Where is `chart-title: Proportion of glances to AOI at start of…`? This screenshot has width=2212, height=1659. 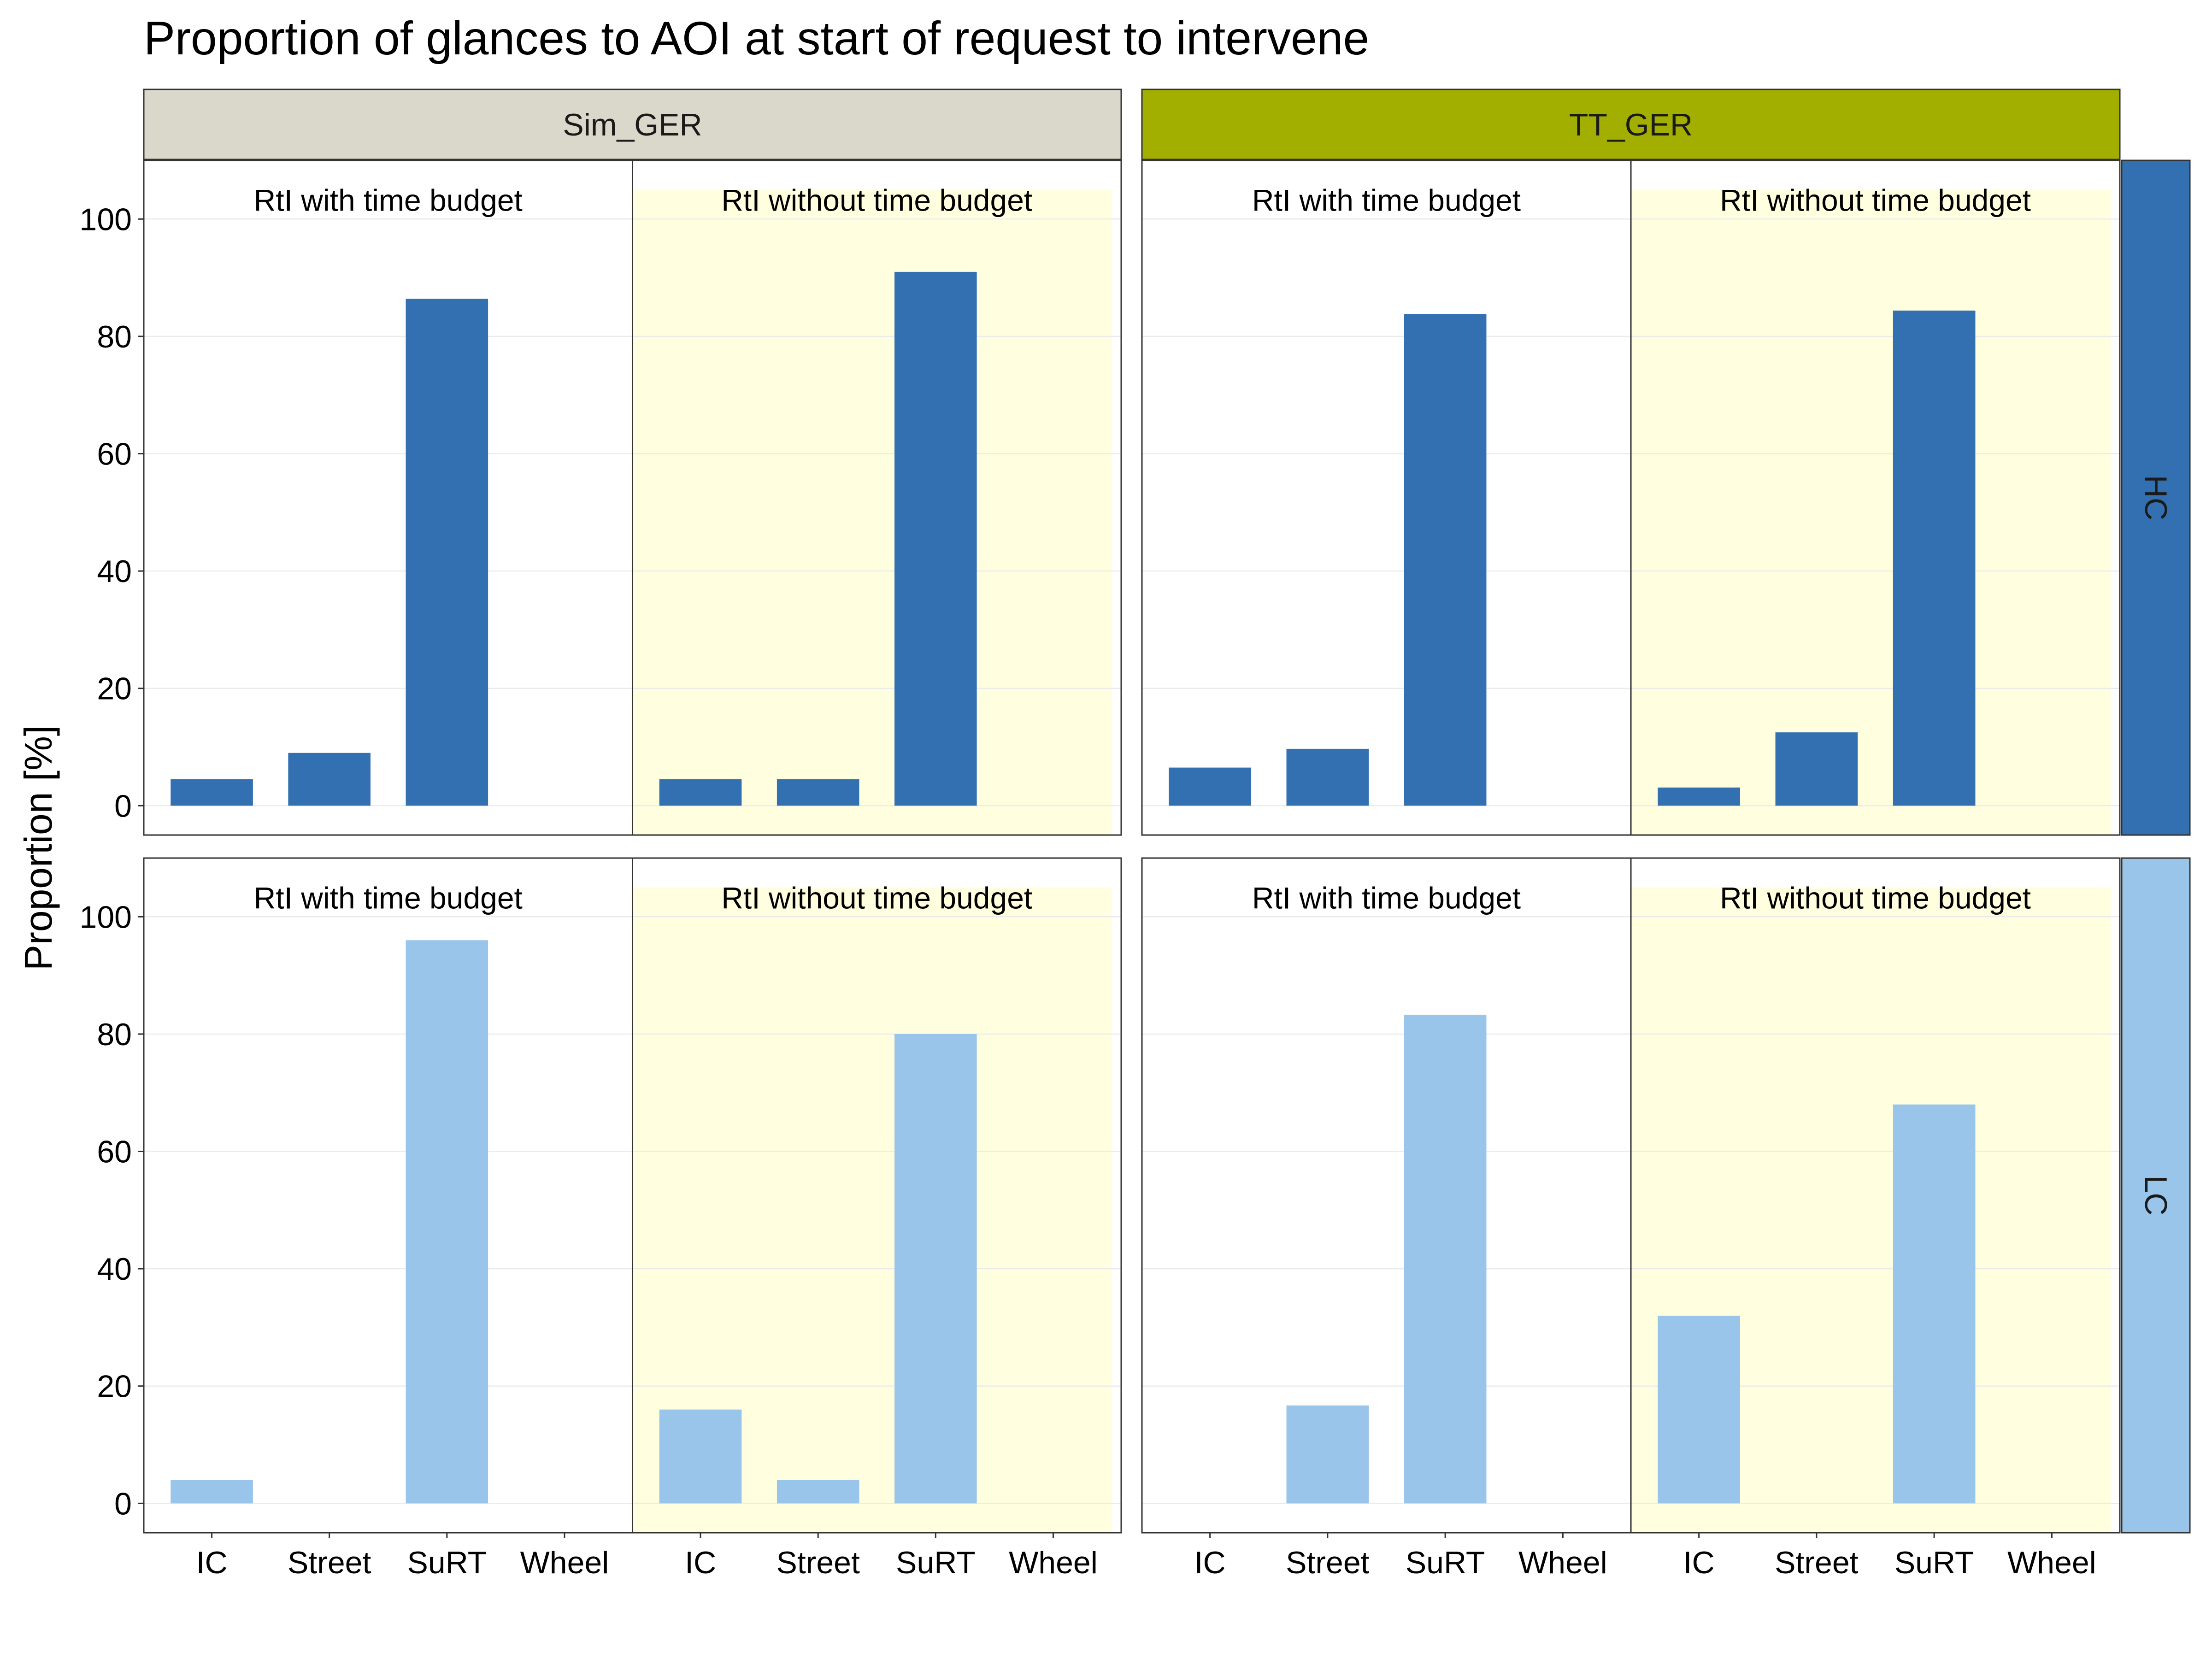
chart-title: Proportion of glances to AOI at start of… is located at coordinates (756, 38).